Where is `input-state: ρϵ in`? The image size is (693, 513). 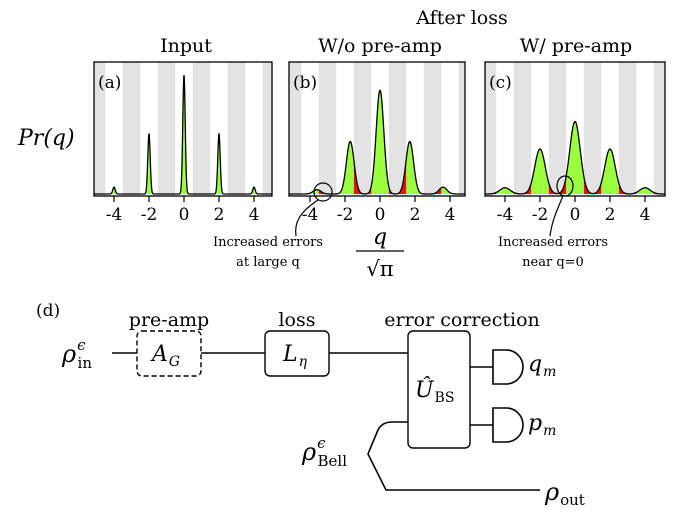
input-state: ρϵ in is located at coordinates (76, 354).